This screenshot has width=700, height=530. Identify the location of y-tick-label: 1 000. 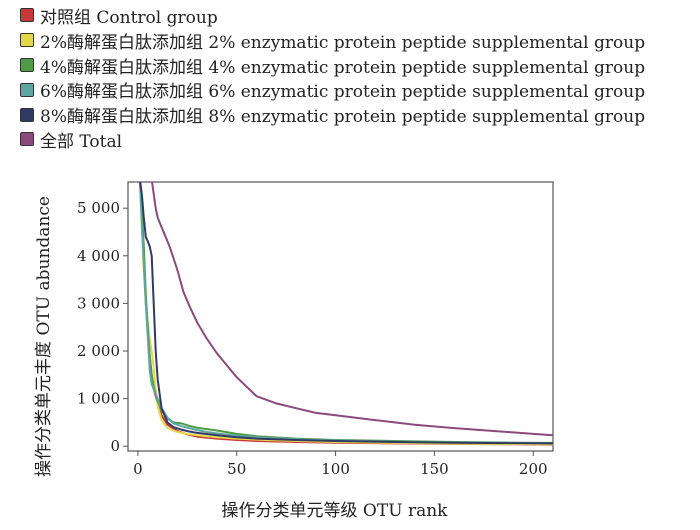
(98, 399).